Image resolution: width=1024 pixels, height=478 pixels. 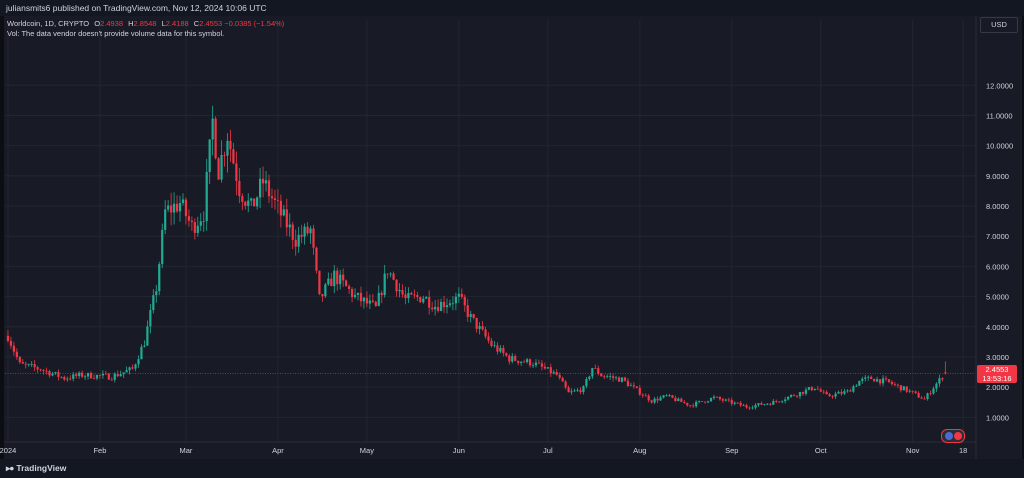 I want to click on x-axis-label: 18, so click(x=963, y=450).